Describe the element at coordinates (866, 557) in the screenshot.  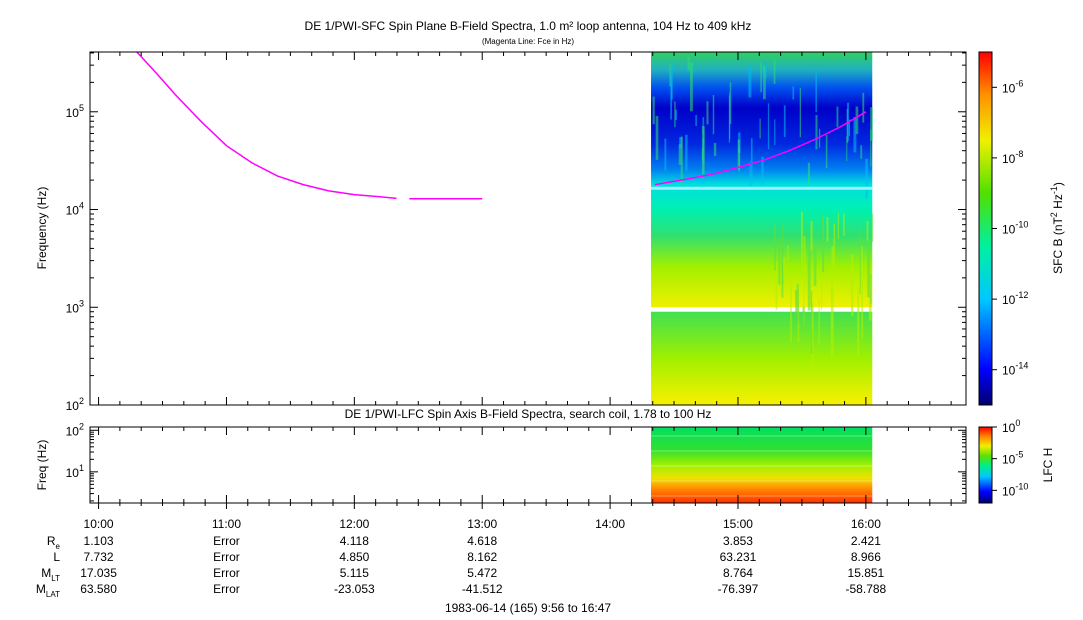
I see `ephemeris-value: 8.966` at that location.